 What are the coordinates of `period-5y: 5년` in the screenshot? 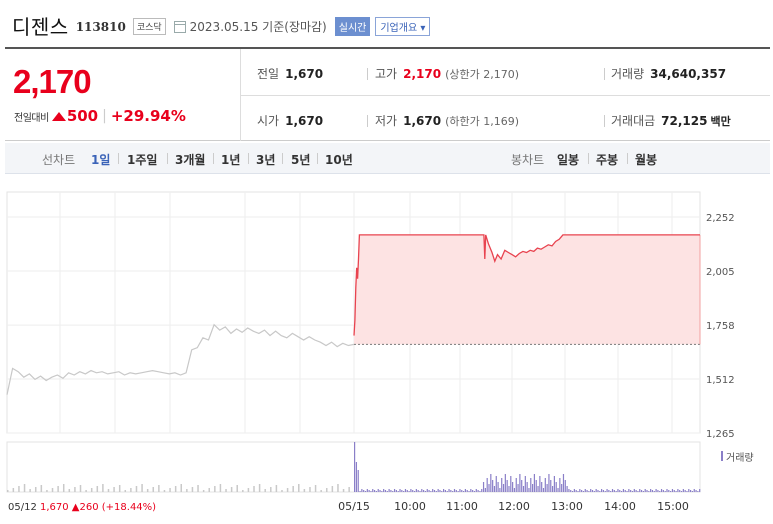 It's located at (301, 160).